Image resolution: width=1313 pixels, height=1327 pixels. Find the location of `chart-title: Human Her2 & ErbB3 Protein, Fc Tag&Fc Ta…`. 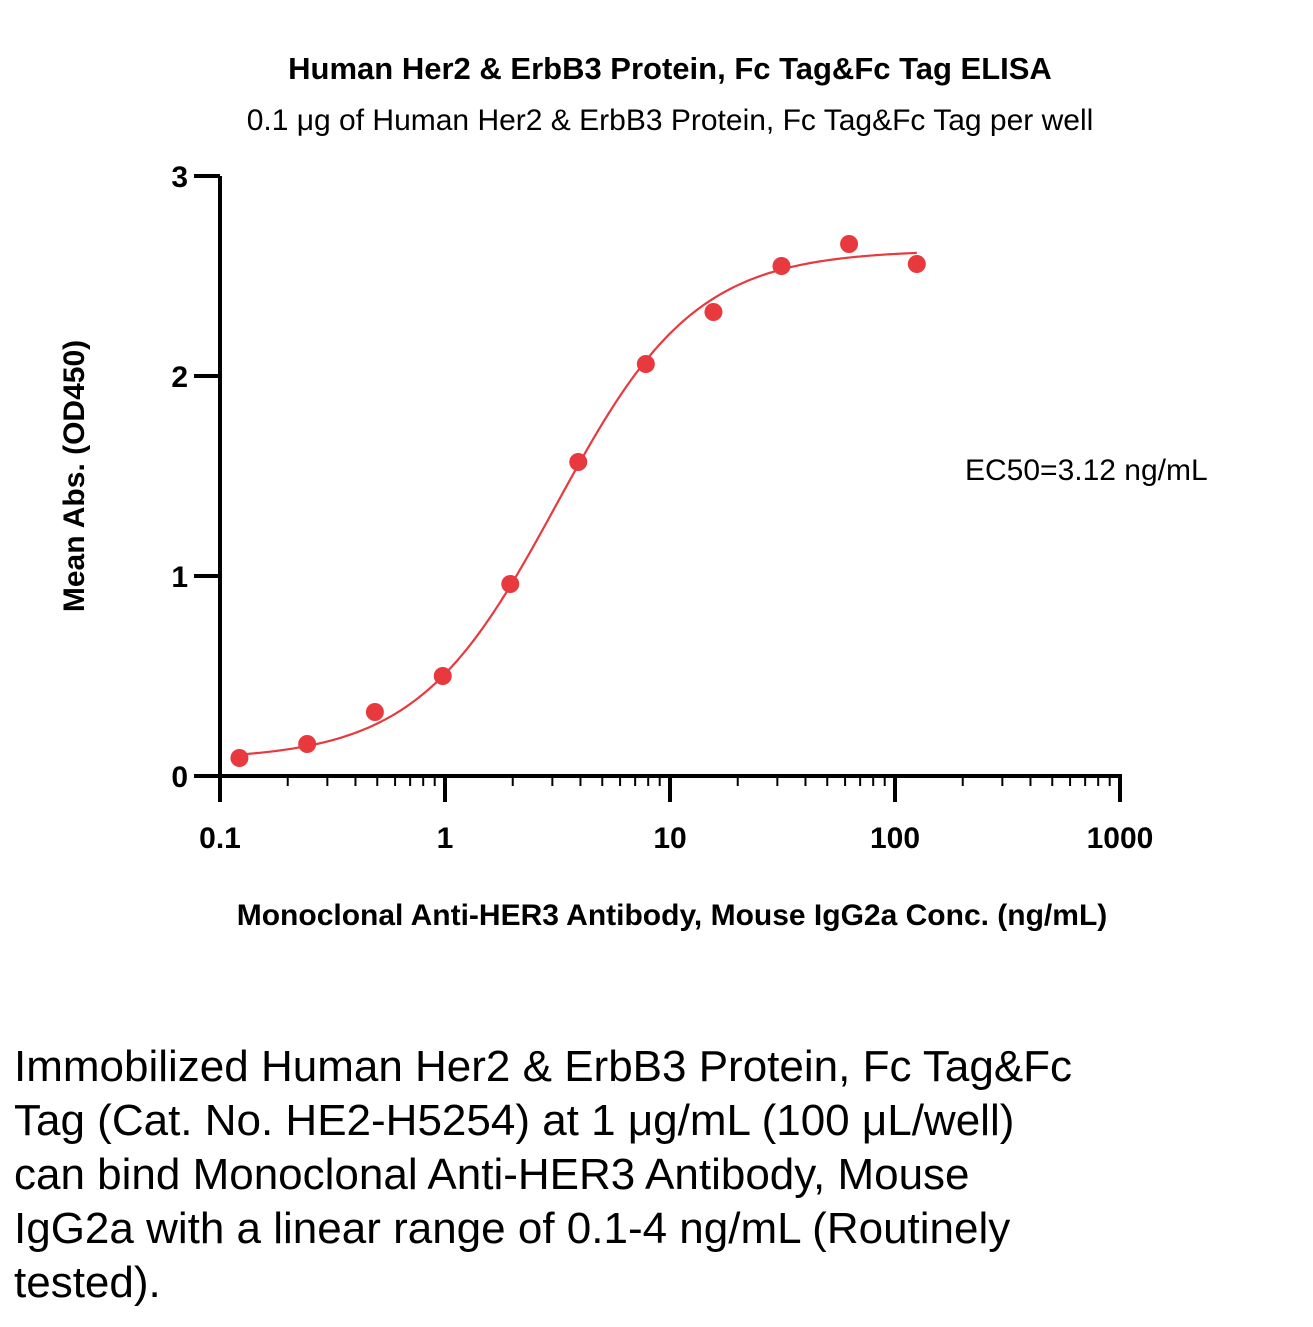

chart-title: Human Her2 & ErbB3 Protein, Fc Tag&Fc Ta… is located at coordinates (670, 68).